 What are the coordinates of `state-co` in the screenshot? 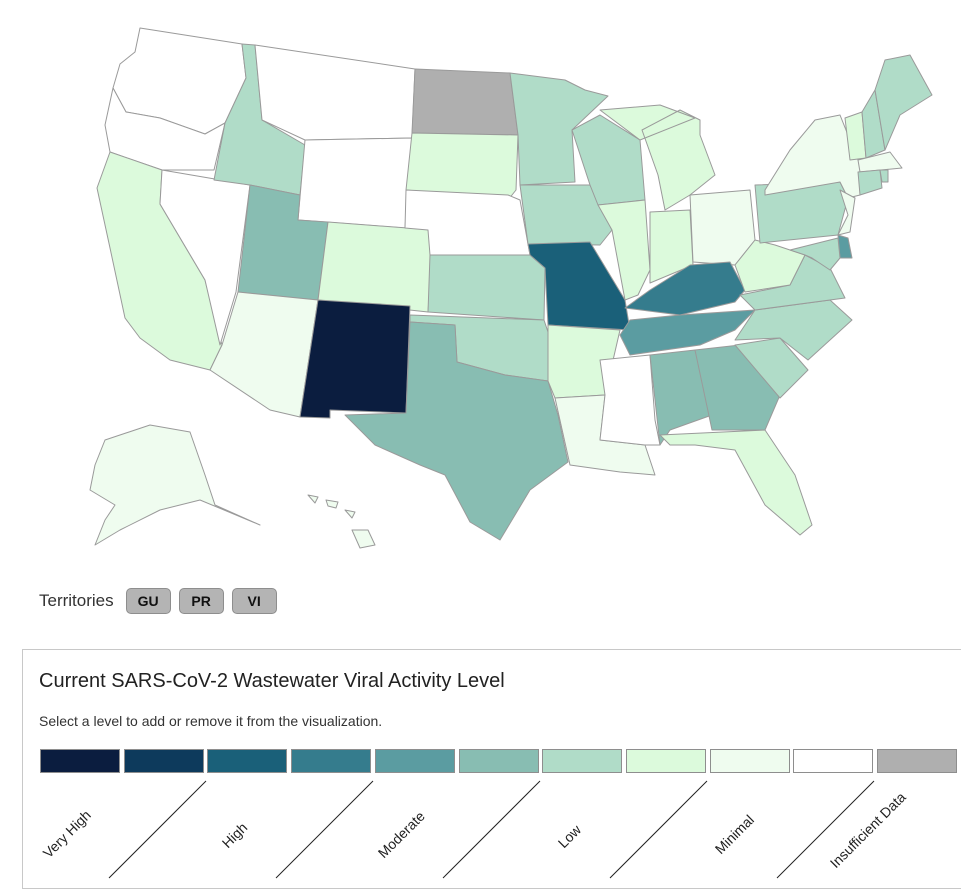 It's located at (376, 267).